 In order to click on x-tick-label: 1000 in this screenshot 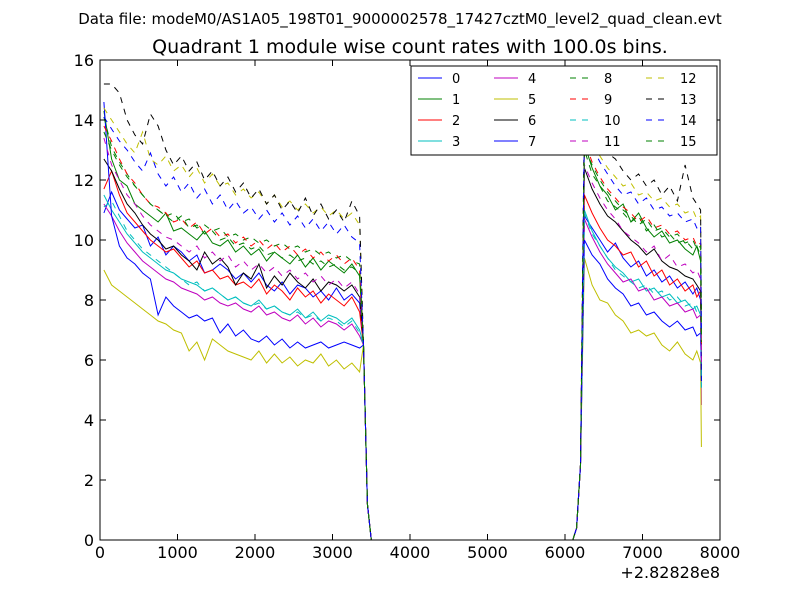, I will do `click(177, 552)`.